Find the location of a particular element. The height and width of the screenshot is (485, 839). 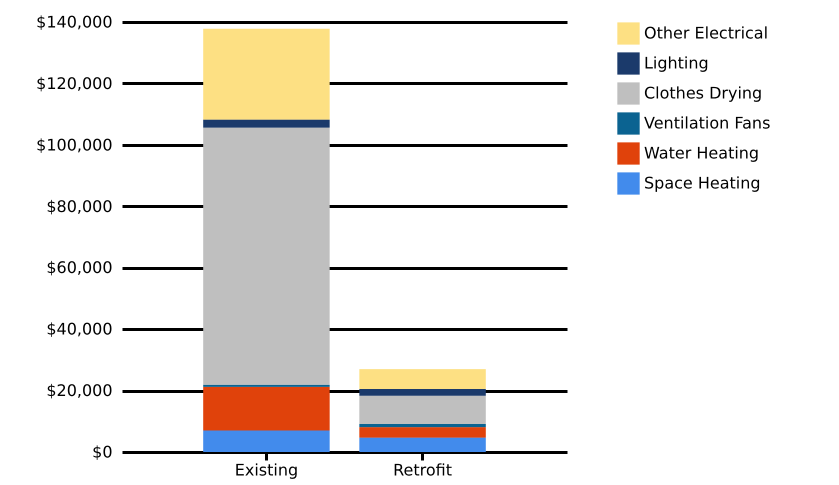

y-tick-label: $100,000 is located at coordinates (74, 144).